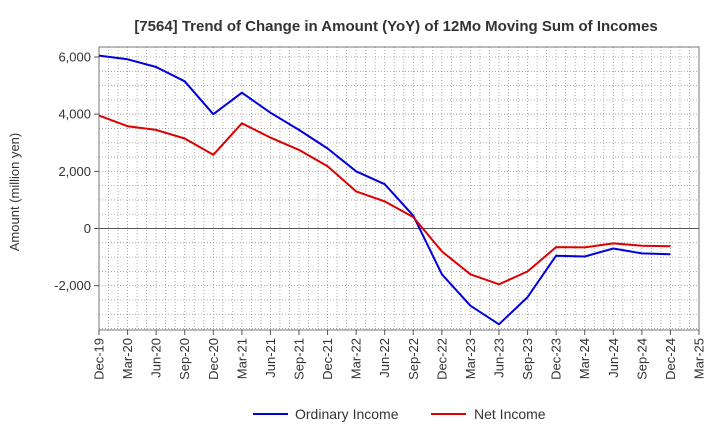  I want to click on y-tick-label: 6,000, so click(74, 57).